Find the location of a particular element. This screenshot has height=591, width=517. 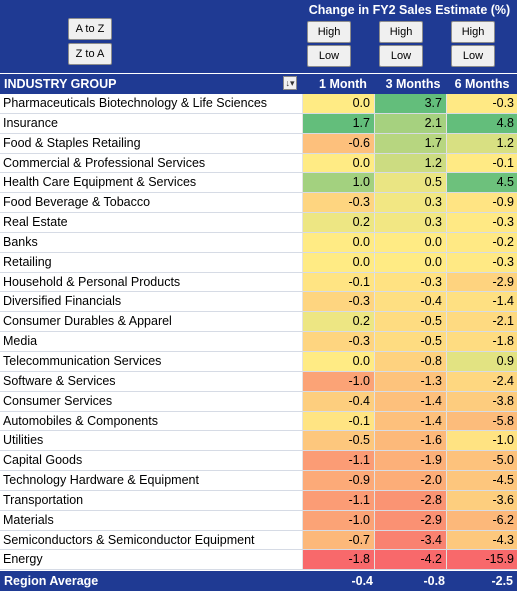

sort-controls: A to Z Z to A is located at coordinates (90, 43).